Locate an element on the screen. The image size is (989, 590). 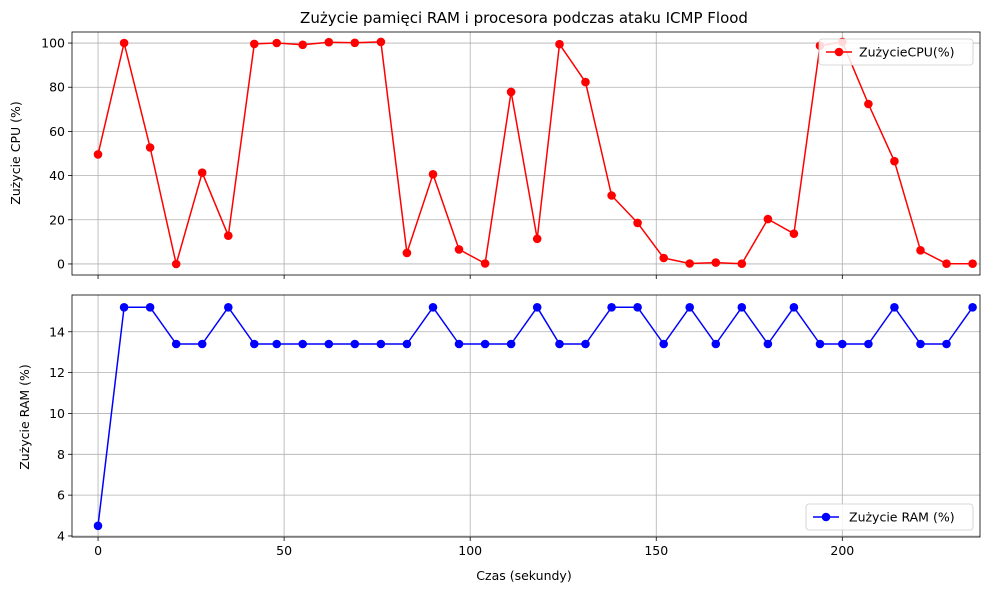
cpu-y-tick-label: 0 is located at coordinates (61, 263).